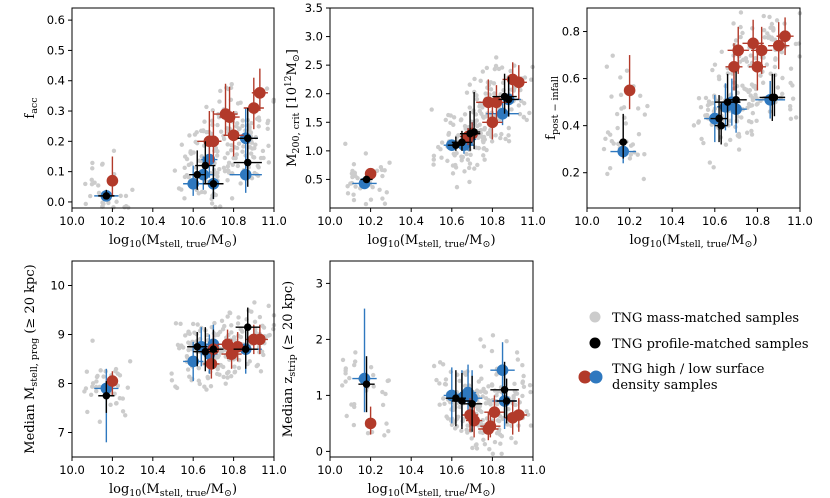 This screenshot has height=498, width=830. Describe the element at coordinates (371, 221) in the screenshot. I see `x-tick-label: 10.2` at that location.